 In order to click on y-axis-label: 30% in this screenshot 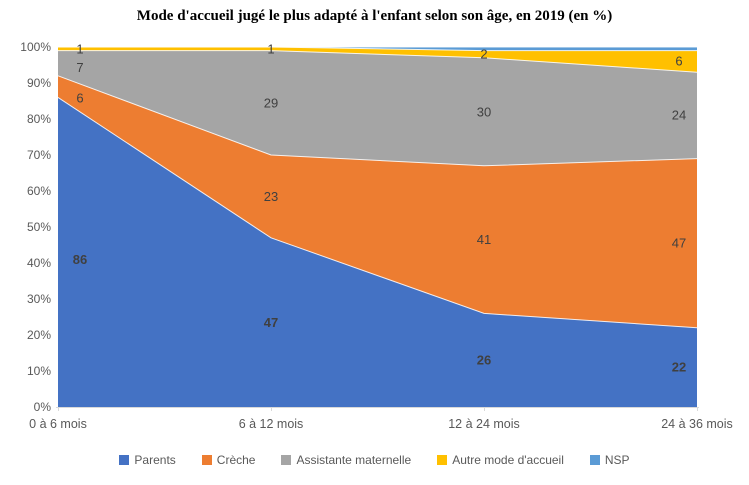, I will do `click(39, 299)`.